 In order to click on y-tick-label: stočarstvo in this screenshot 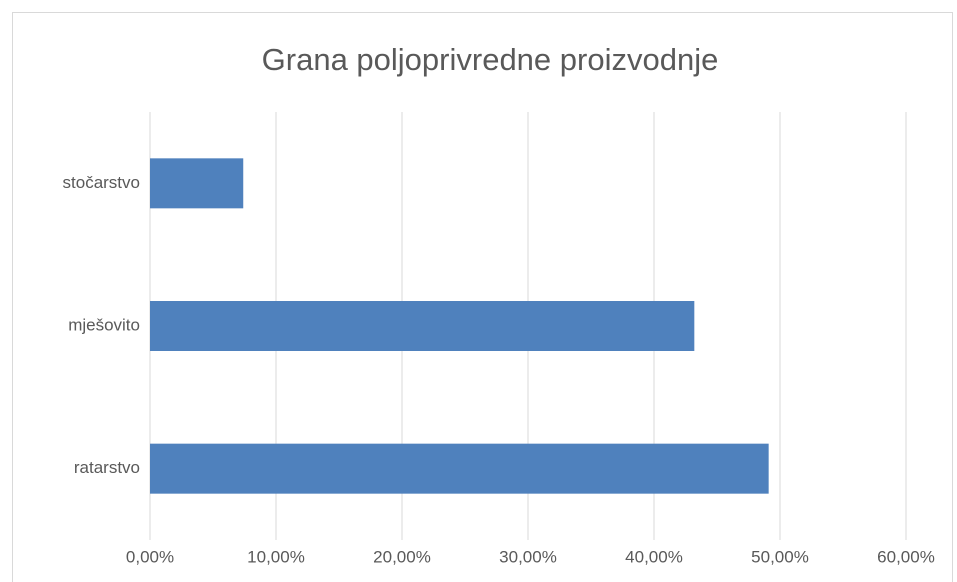, I will do `click(101, 182)`.